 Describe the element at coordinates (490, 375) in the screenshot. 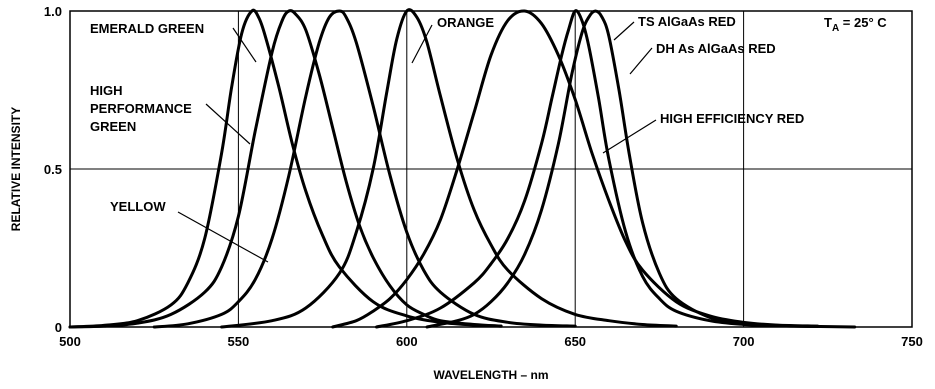

I see `x-axis-title: WAVELENGTH – nm` at that location.